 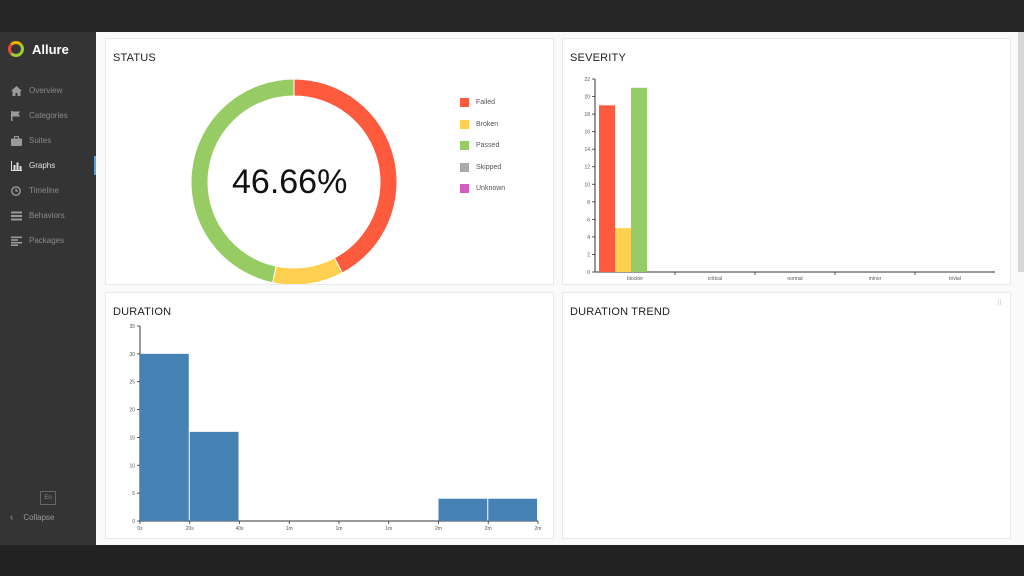 I want to click on sidebar-item-label: Behaviors, so click(x=47, y=215).